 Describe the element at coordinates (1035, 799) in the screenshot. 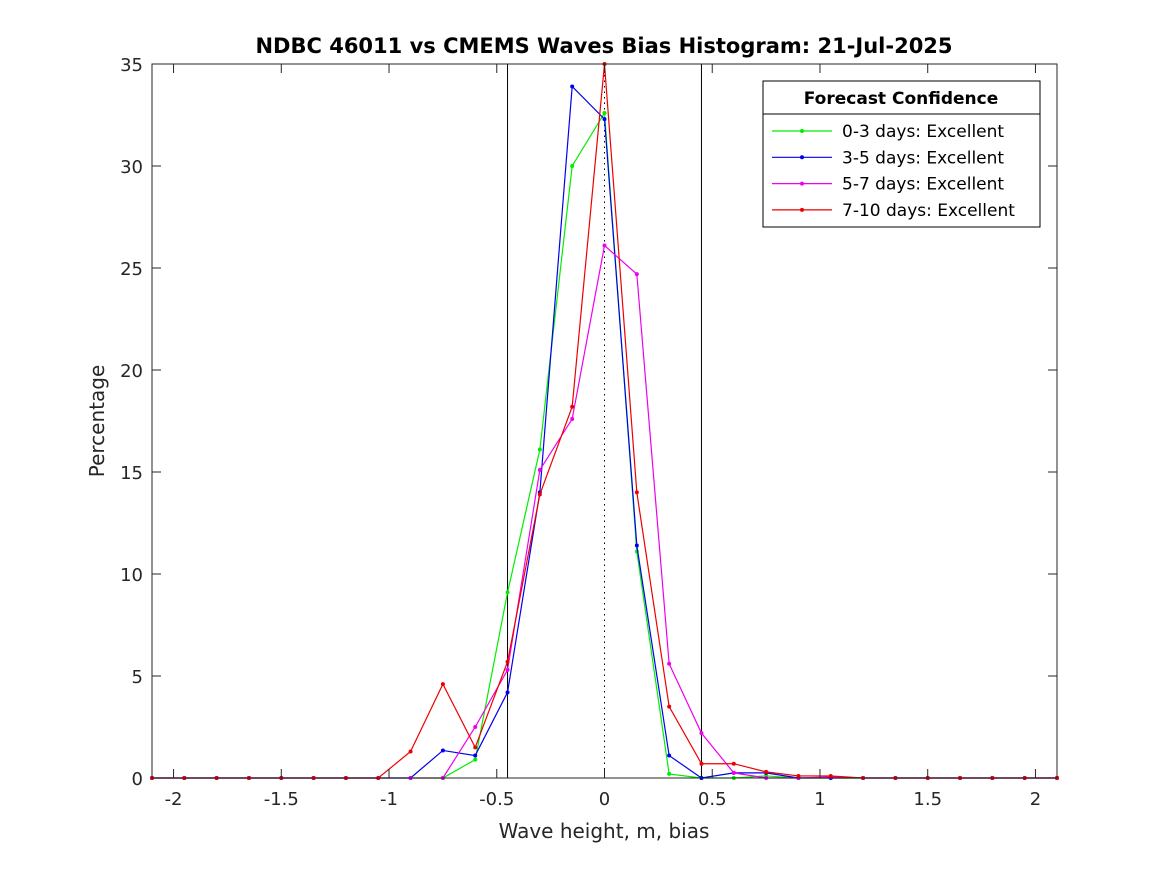

I see `x-tick-label-8: 2` at that location.